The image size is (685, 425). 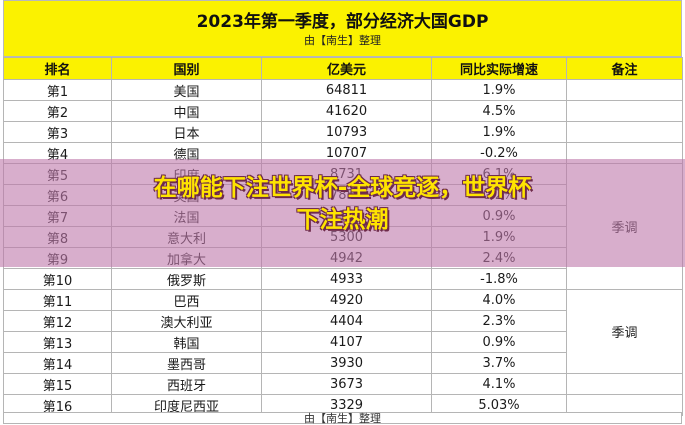 What do you see at coordinates (57, 363) in the screenshot?
I see `rank-cell: 第14` at bounding box center [57, 363].